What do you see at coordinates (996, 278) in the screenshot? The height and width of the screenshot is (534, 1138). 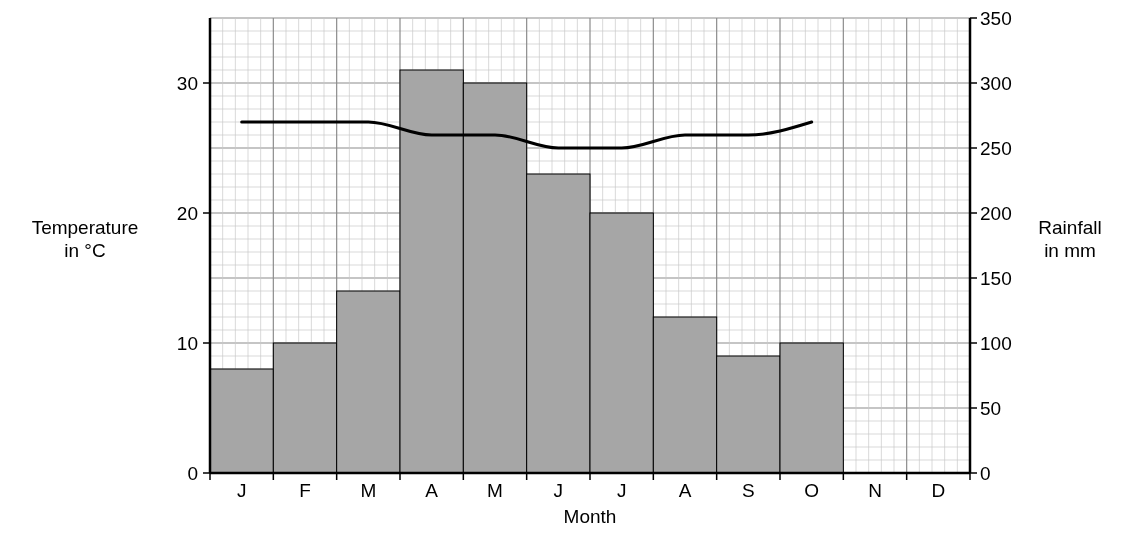 I see `y2-tick-label: 150` at bounding box center [996, 278].